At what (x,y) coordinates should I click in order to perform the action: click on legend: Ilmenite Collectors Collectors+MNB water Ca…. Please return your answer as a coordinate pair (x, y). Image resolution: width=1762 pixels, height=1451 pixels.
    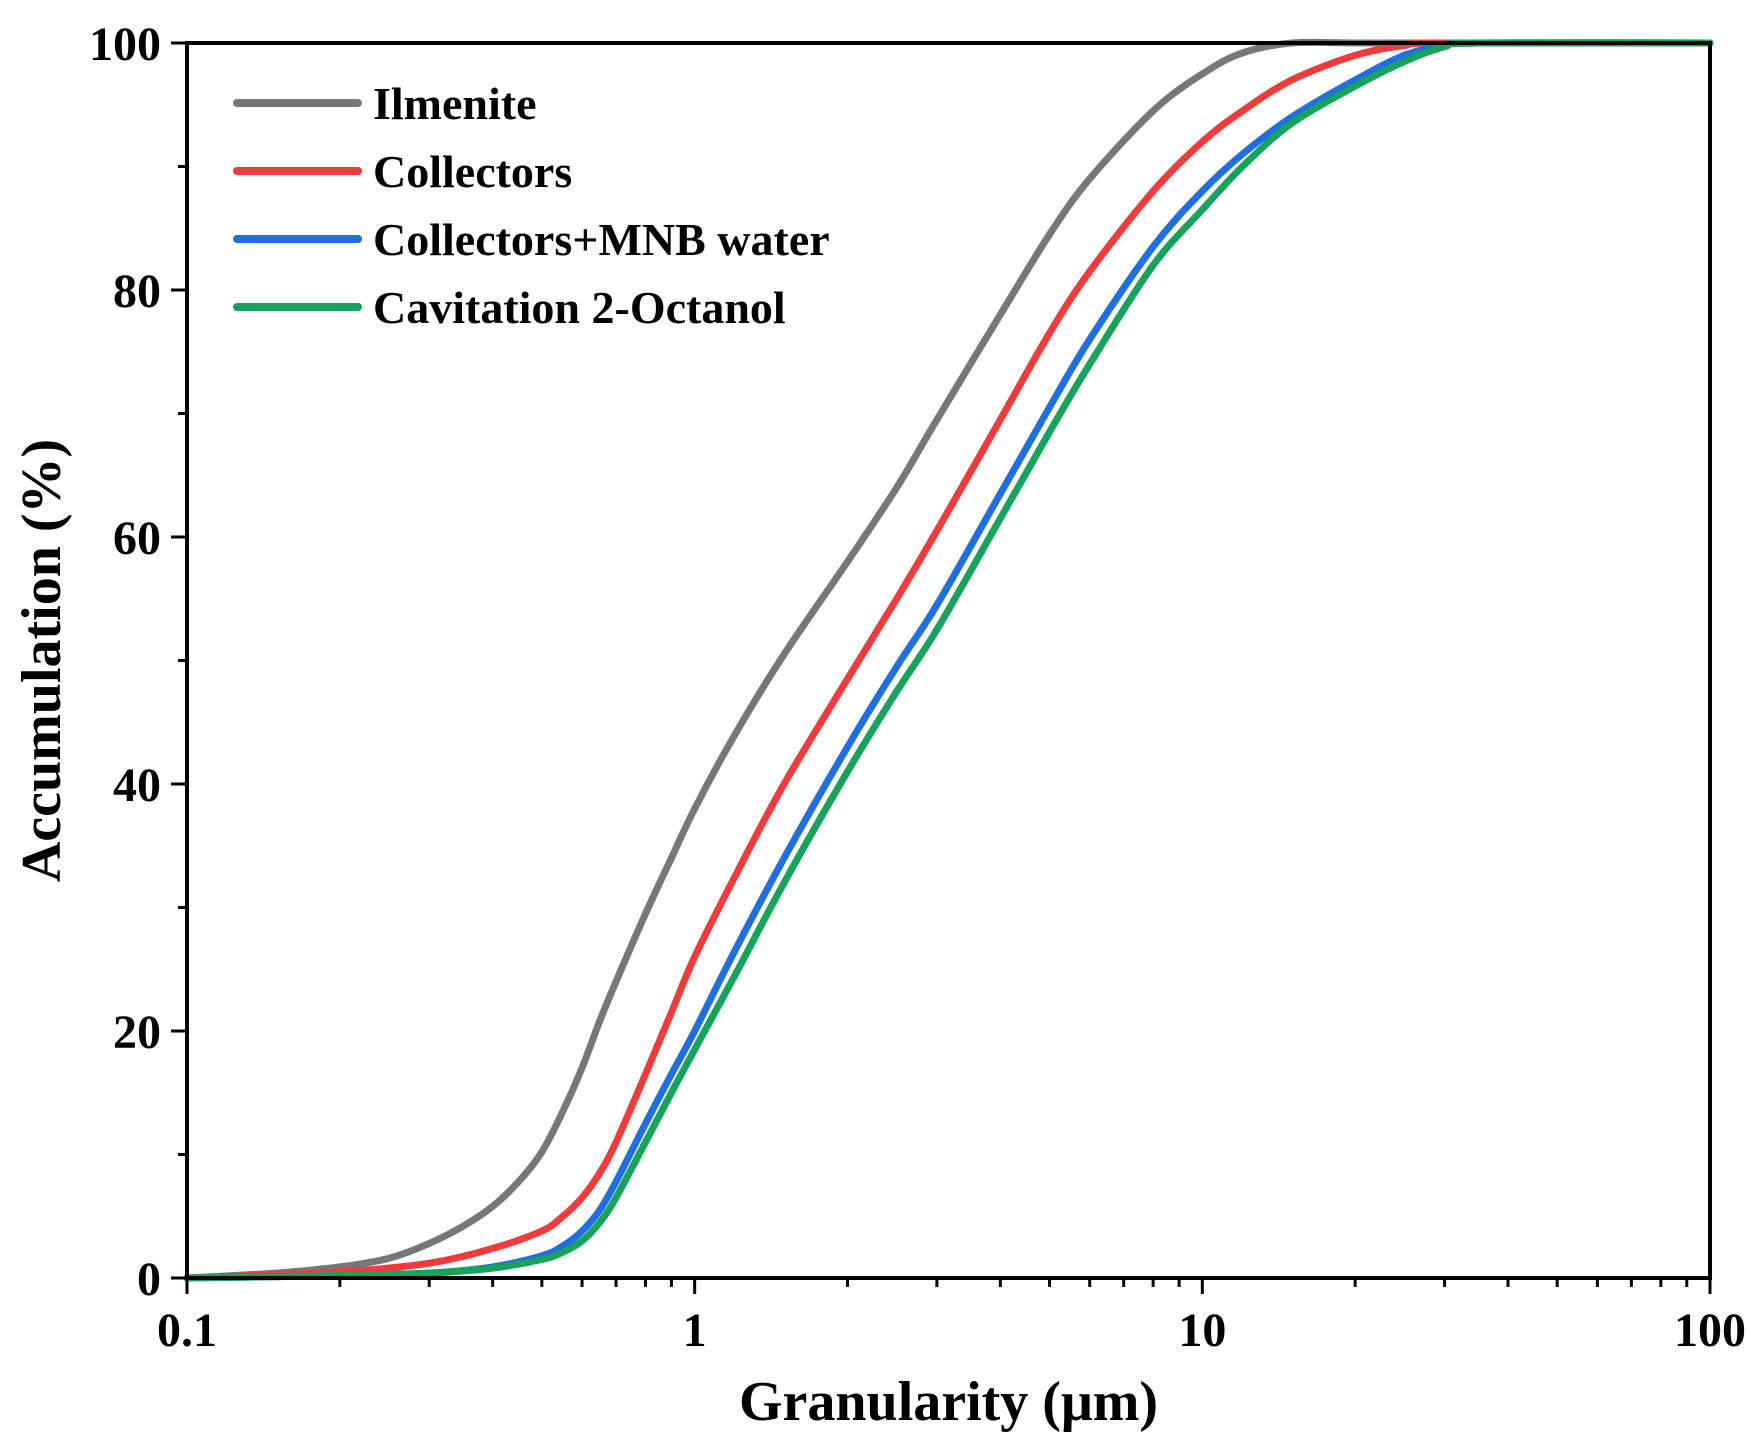
    Looking at the image, I should click on (531, 205).